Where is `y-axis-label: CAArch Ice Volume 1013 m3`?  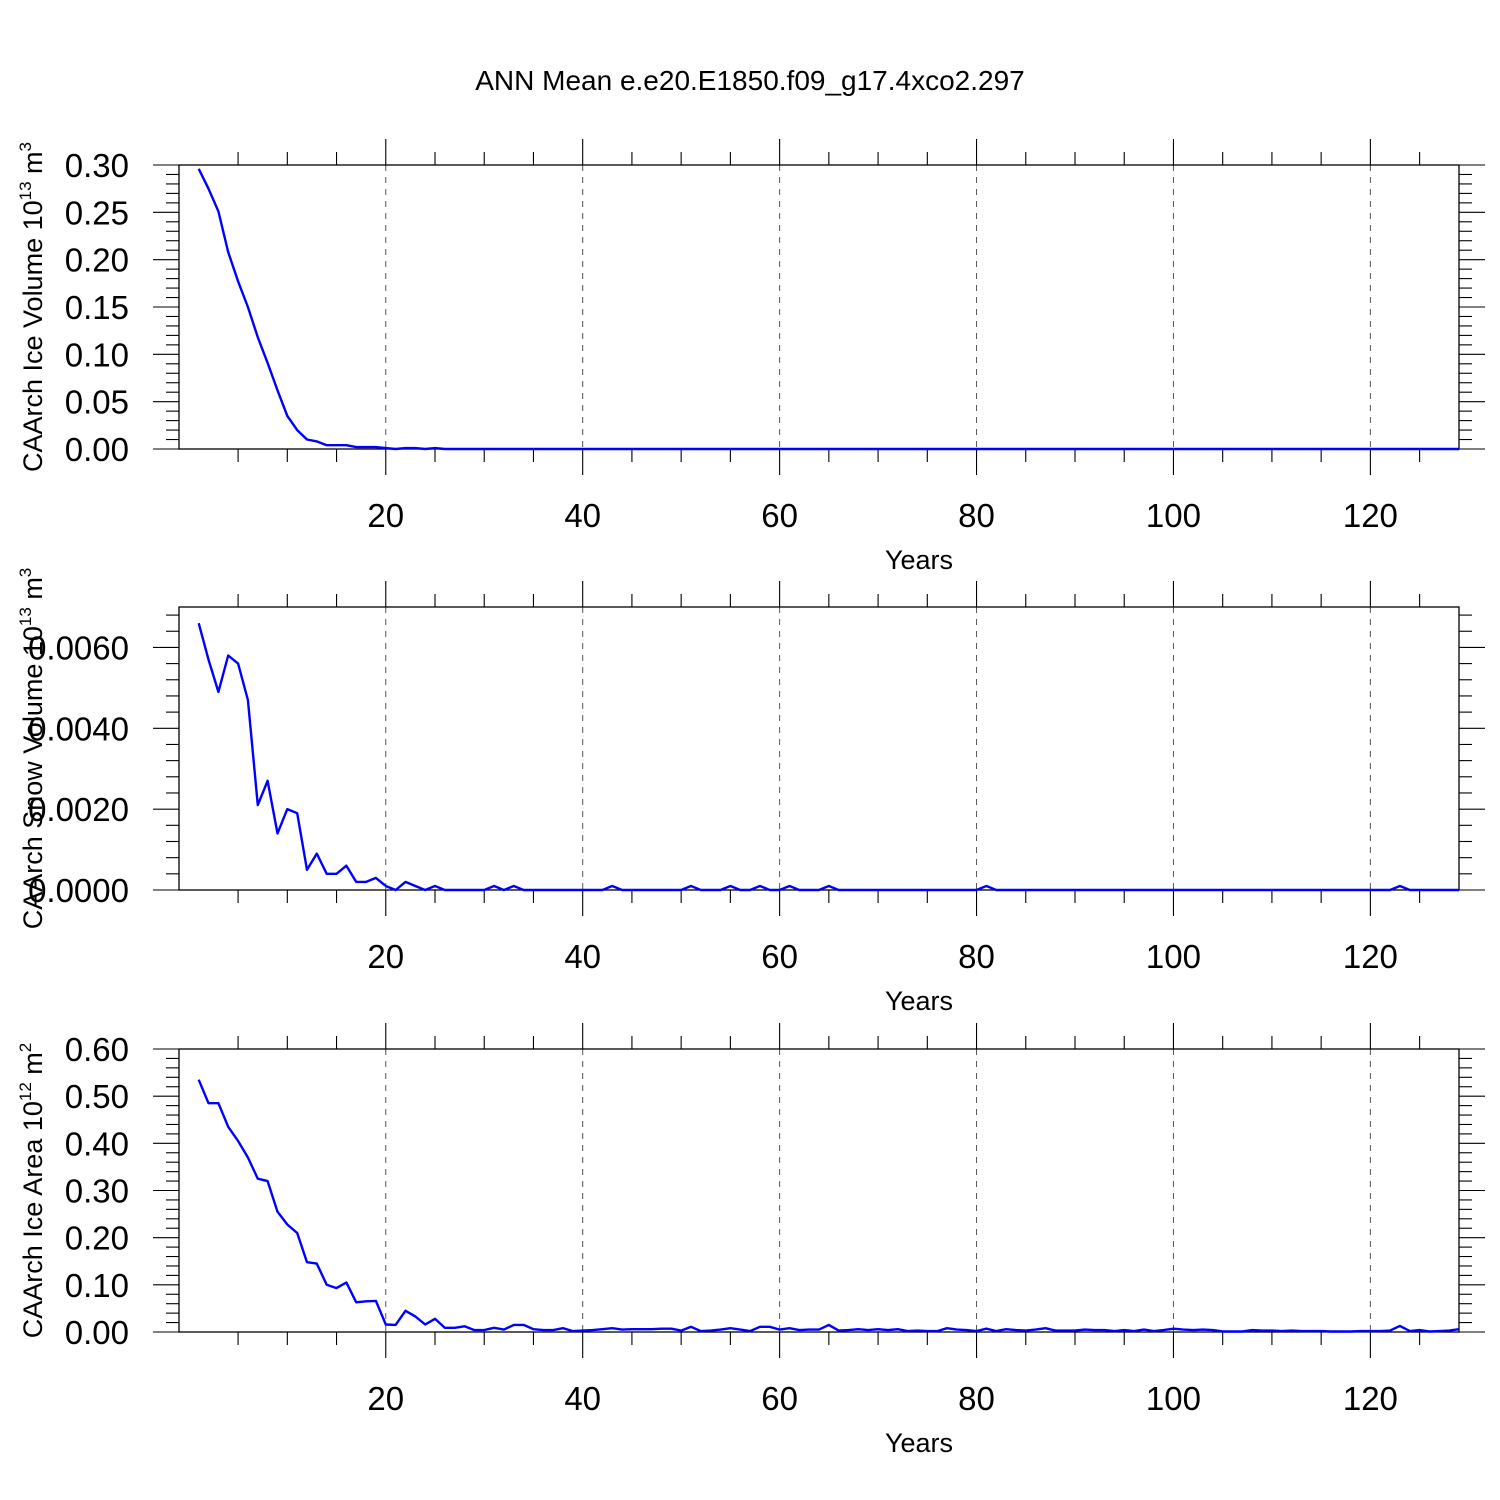 y-axis-label: CAArch Ice Volume 1013 m3 is located at coordinates (32, 307).